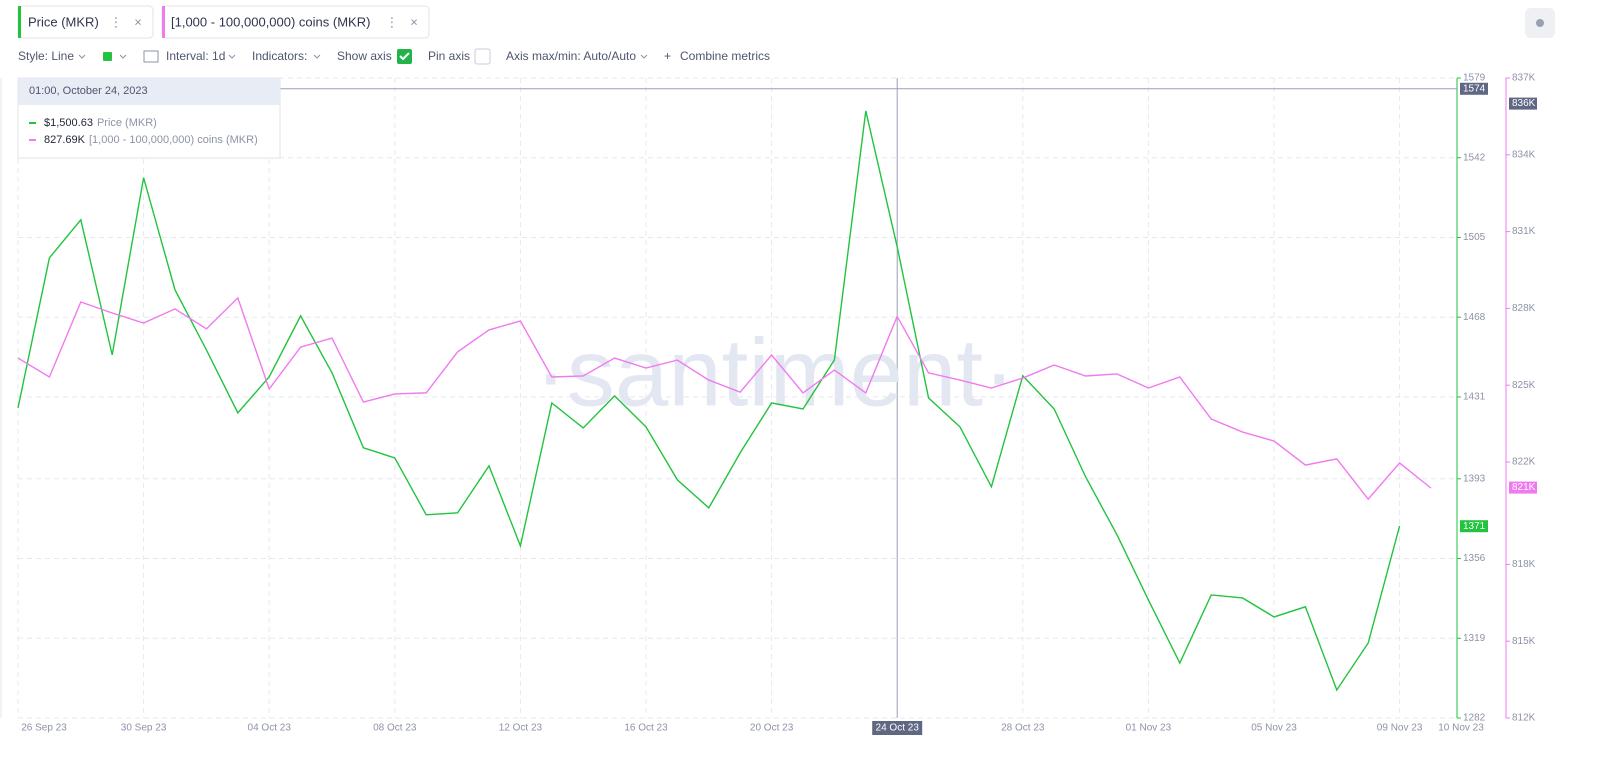  What do you see at coordinates (1524, 641) in the screenshot?
I see `y2-tick-label: 815K` at bounding box center [1524, 641].